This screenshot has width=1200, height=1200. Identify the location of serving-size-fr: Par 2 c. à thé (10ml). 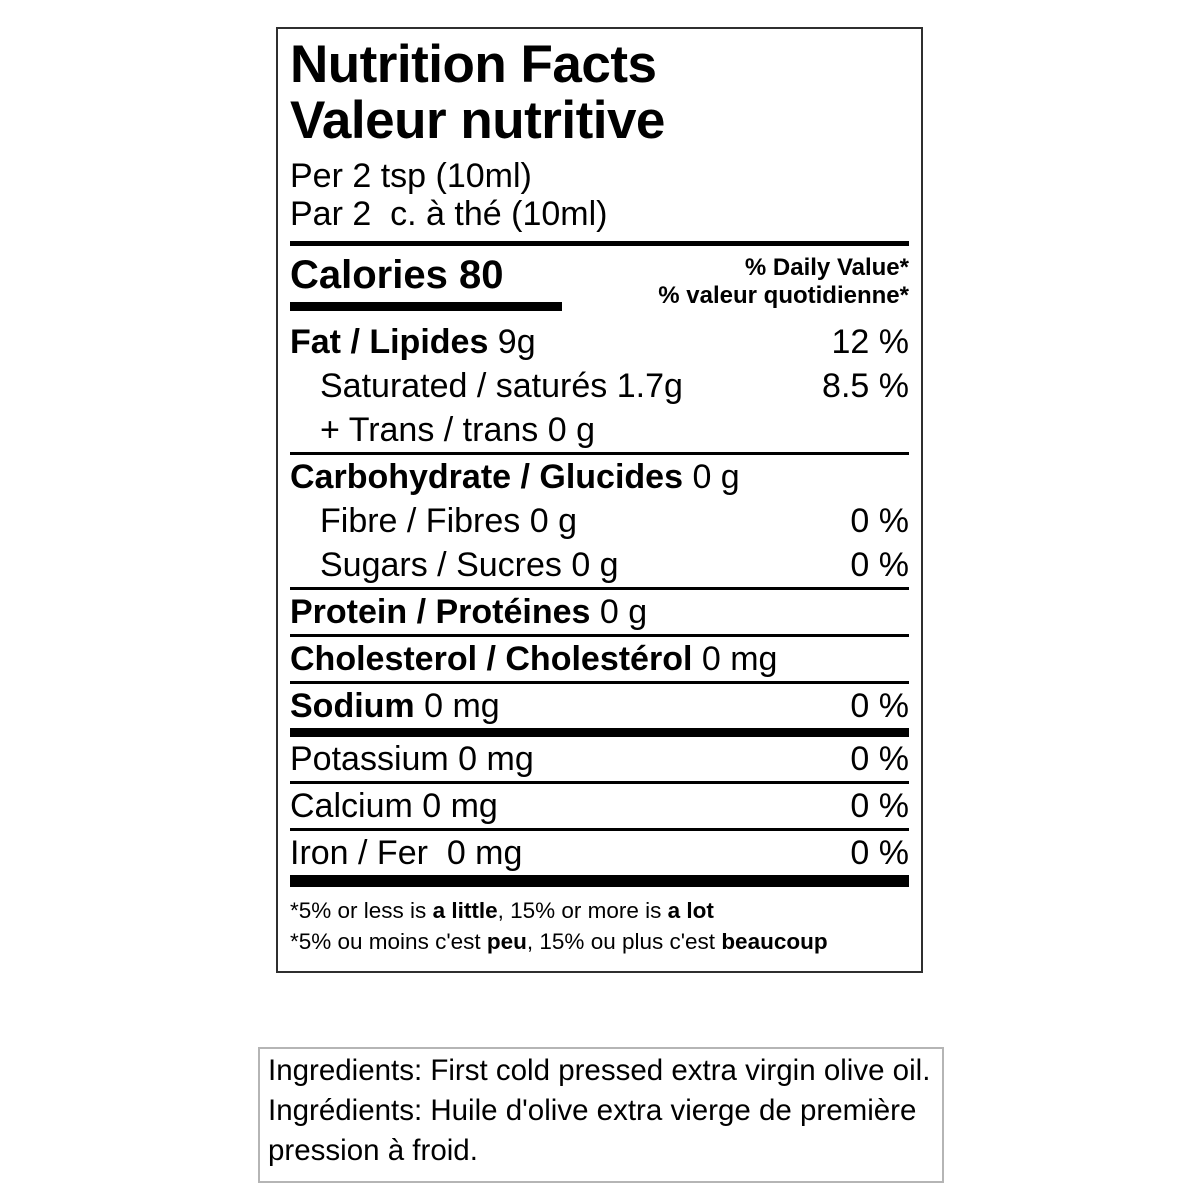
(449, 214).